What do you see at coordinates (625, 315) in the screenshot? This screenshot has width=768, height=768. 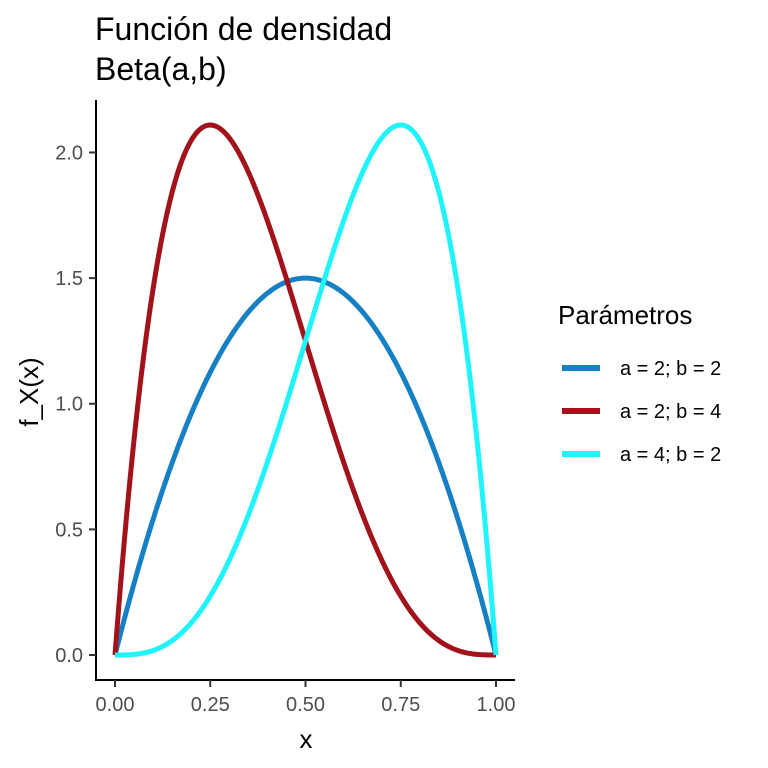 I see `legend-title: Parámetros` at bounding box center [625, 315].